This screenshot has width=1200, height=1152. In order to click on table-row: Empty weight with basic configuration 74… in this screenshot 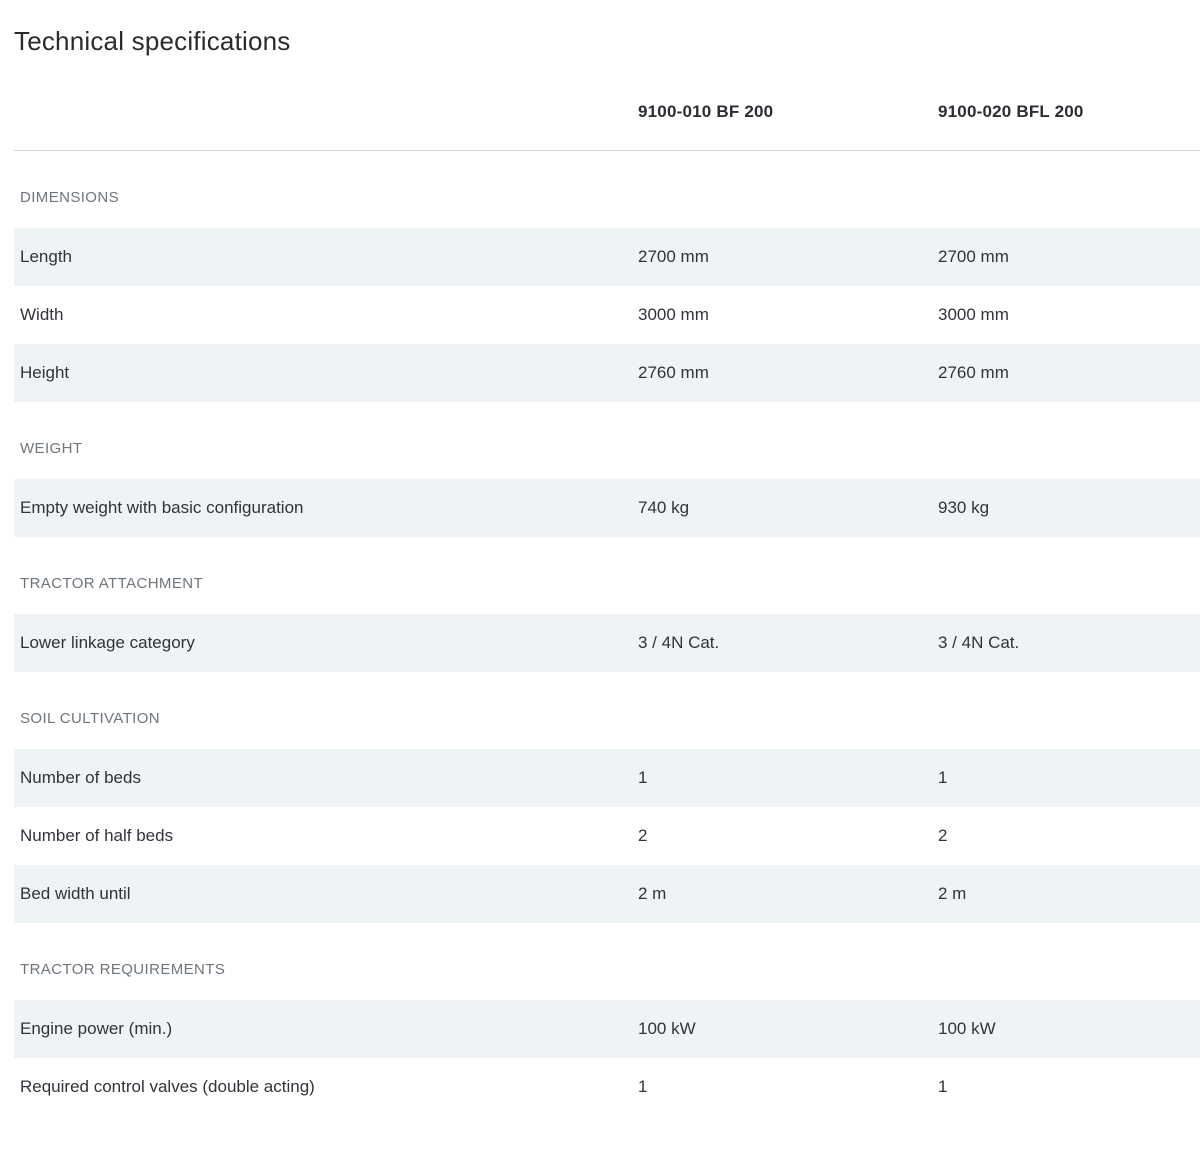, I will do `click(607, 508)`.